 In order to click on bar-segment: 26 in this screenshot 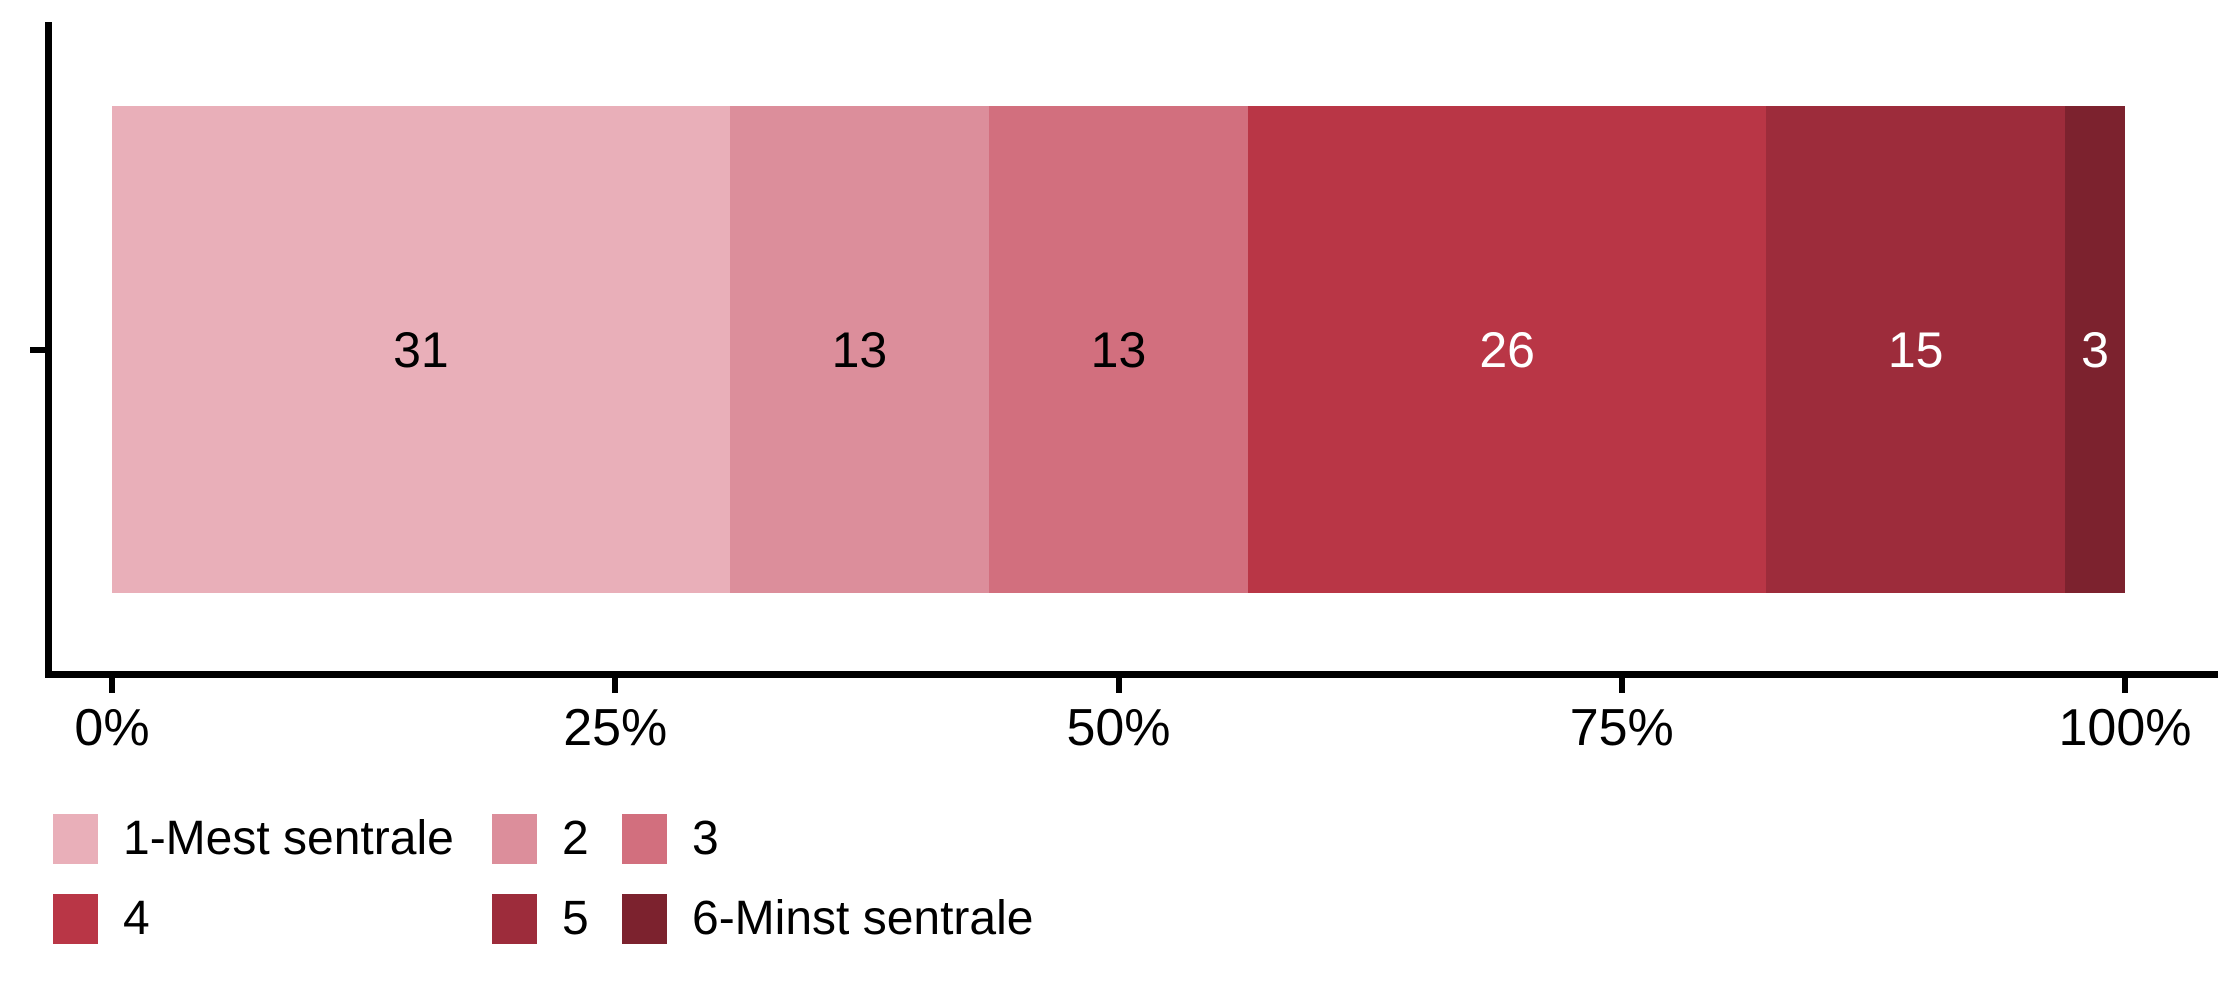, I will do `click(1507, 349)`.